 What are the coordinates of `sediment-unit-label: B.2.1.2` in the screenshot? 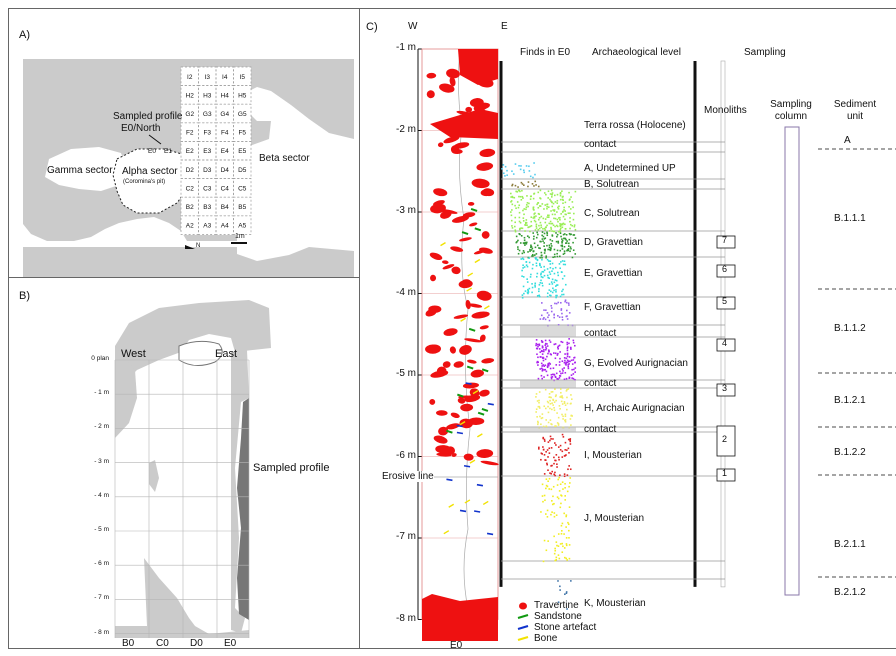 It's located at (850, 592).